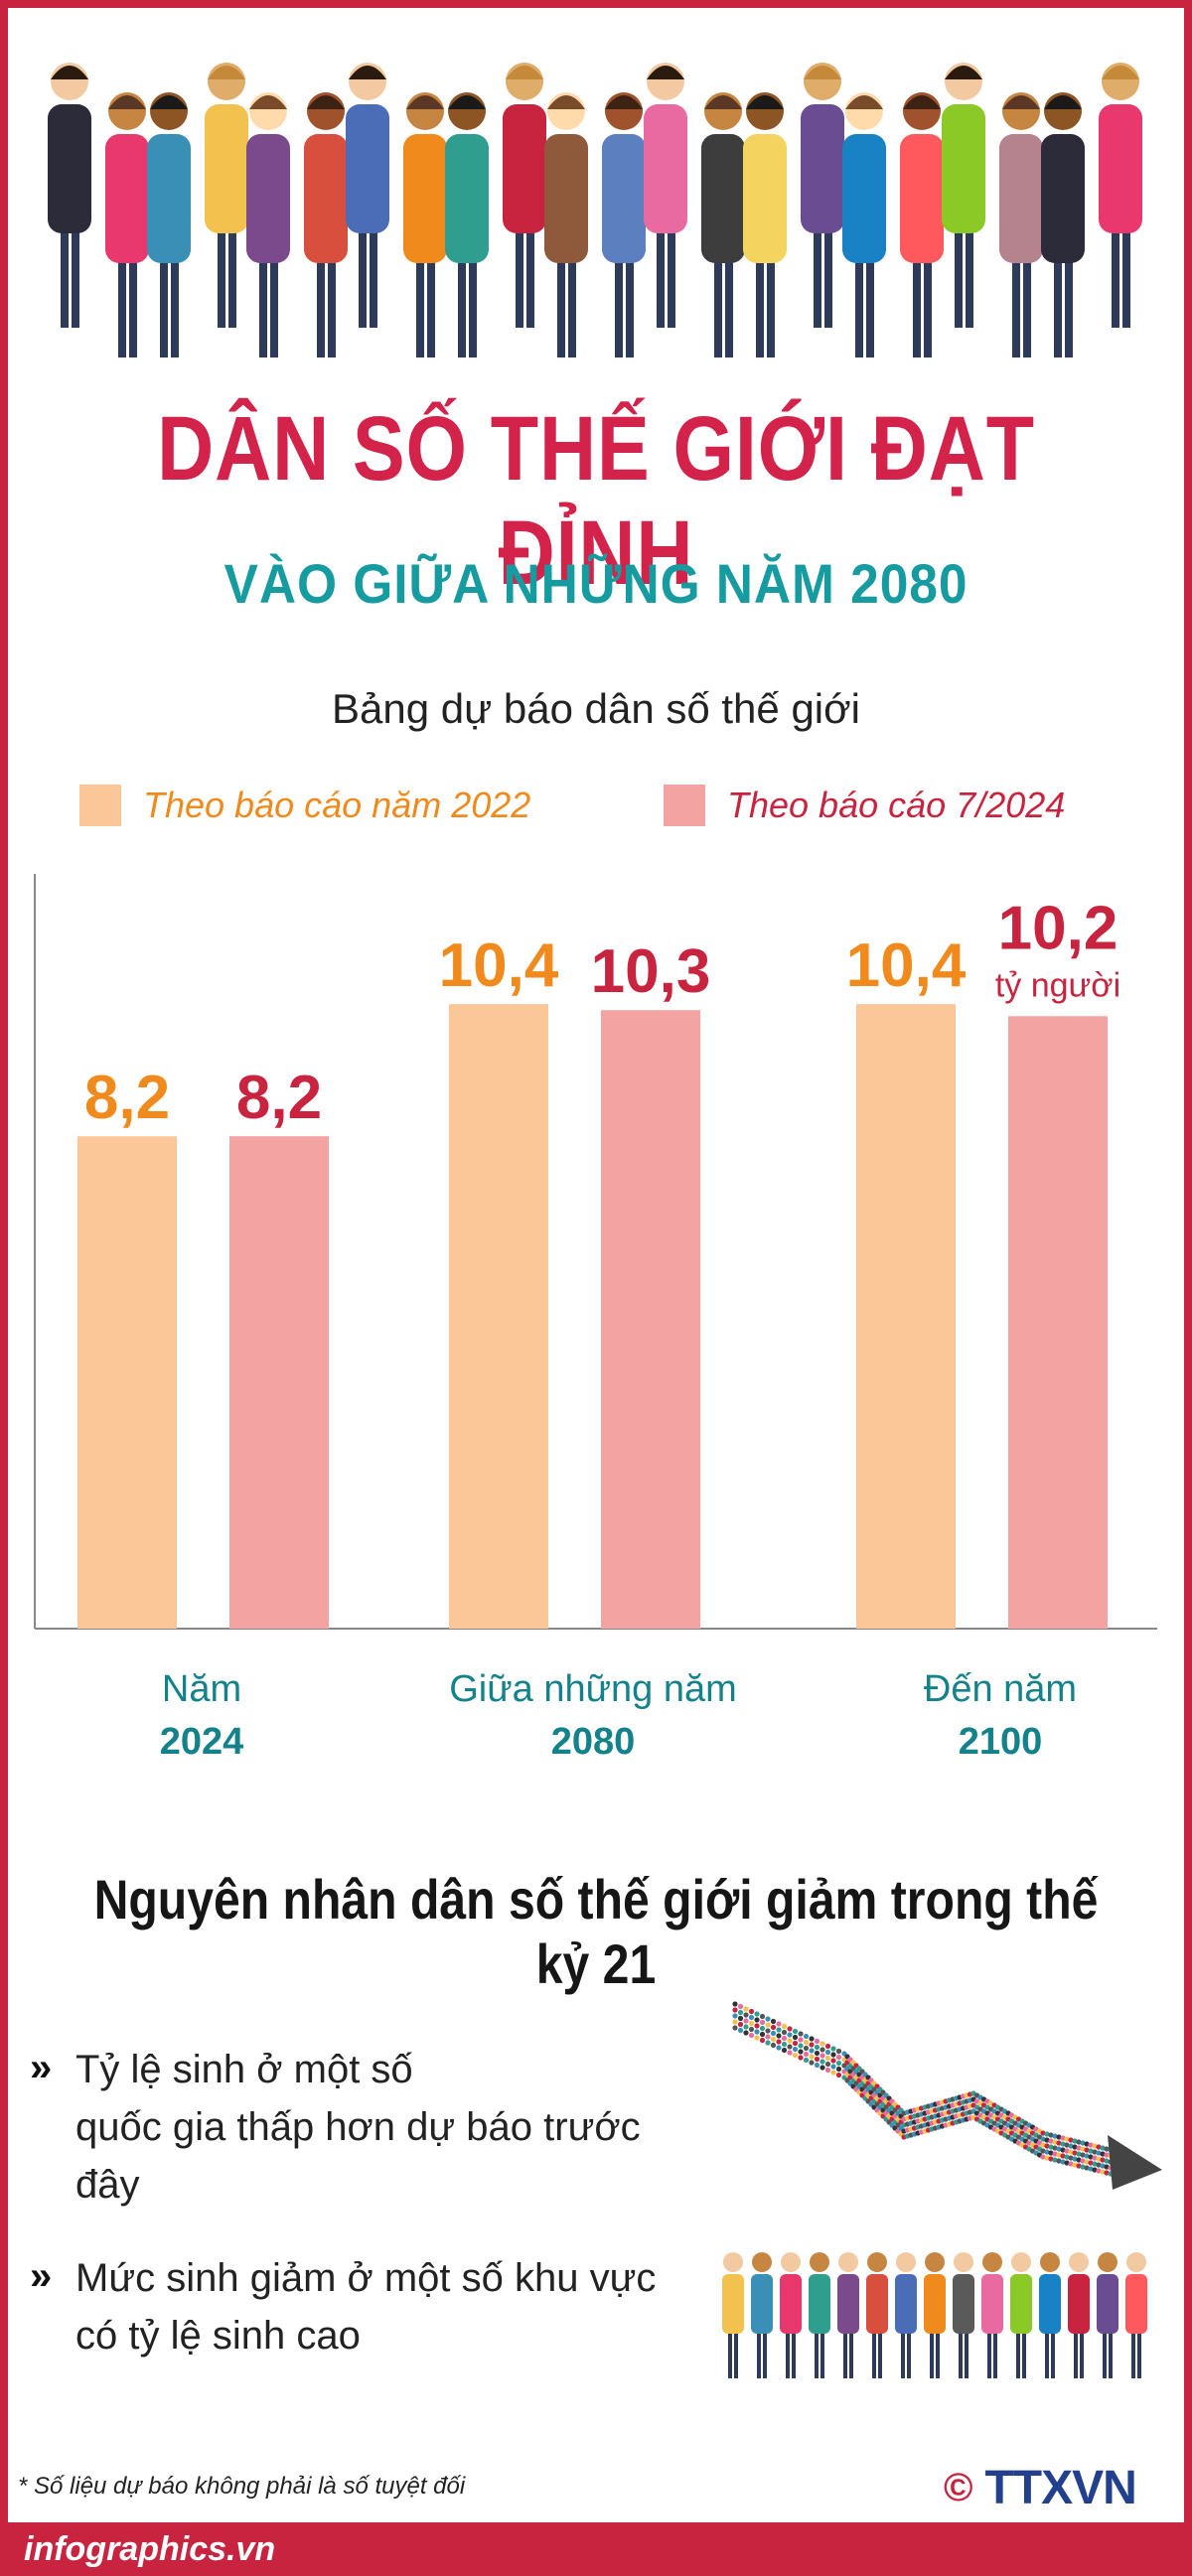 The image size is (1192, 2576). What do you see at coordinates (959, 2487) in the screenshot?
I see `copyright-icon: ©` at bounding box center [959, 2487].